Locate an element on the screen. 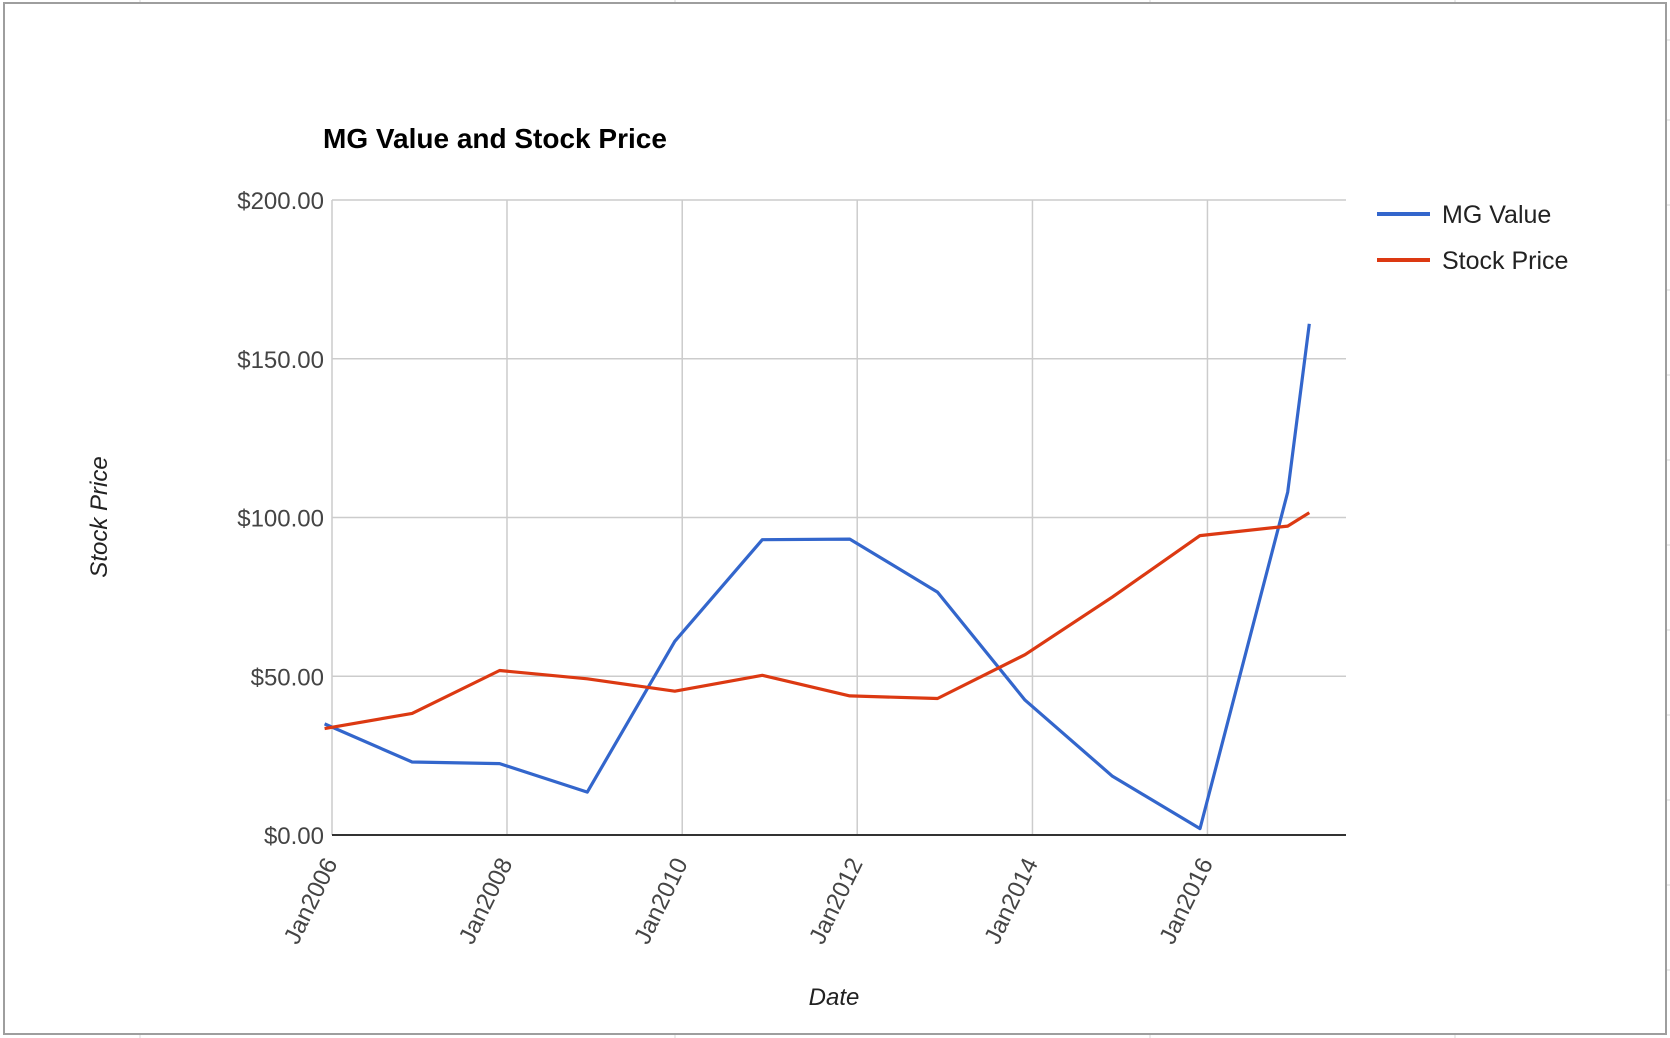  x-axis-title: Date is located at coordinates (834, 997).